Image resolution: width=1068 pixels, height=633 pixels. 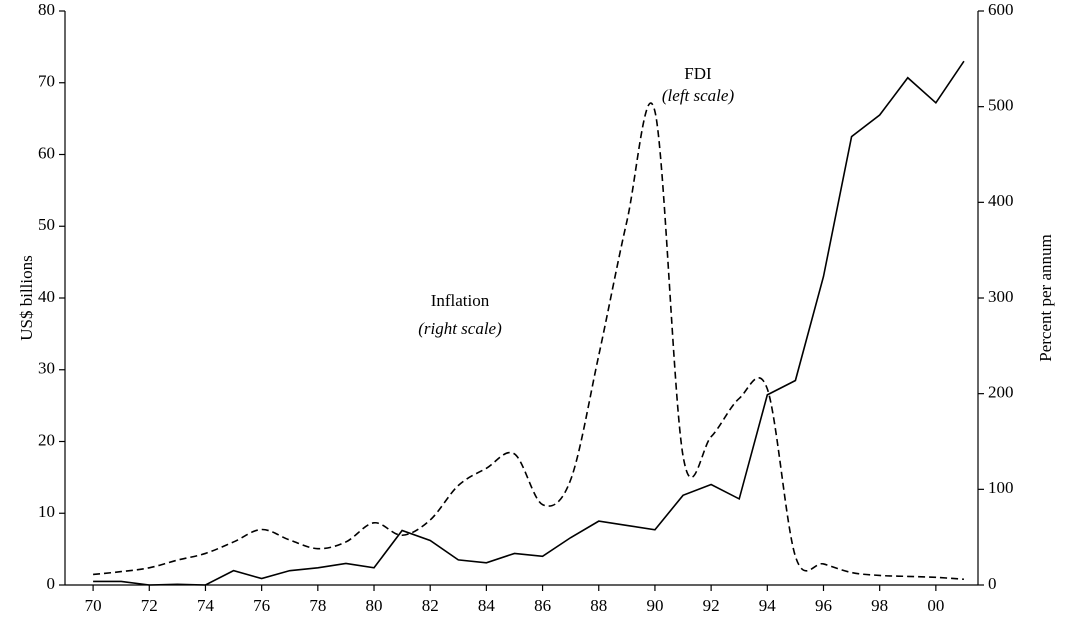 What do you see at coordinates (1001, 392) in the screenshot?
I see `y2-tick-label: 200` at bounding box center [1001, 392].